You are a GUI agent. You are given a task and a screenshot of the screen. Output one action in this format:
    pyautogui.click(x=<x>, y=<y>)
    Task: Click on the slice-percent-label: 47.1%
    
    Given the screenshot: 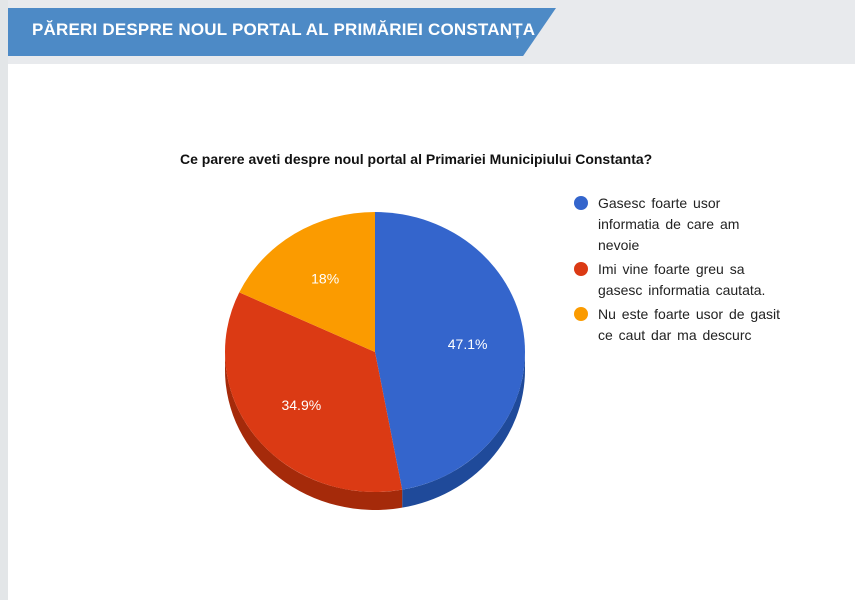 What is the action you would take?
    pyautogui.click(x=468, y=344)
    